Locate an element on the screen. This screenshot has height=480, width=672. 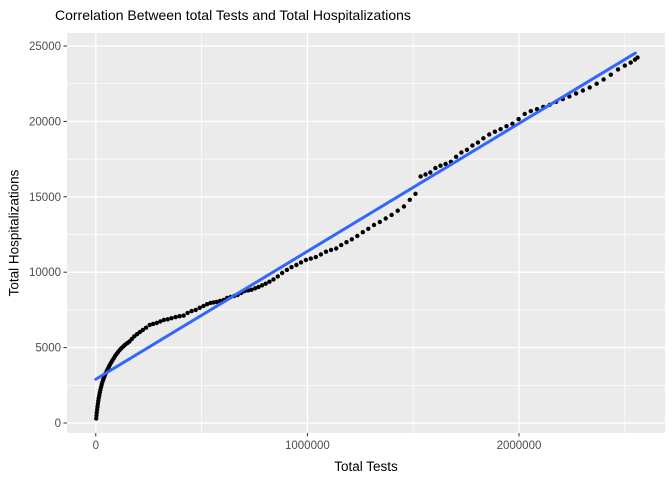
y-axis-title: Total Hospitalizations is located at coordinates (14, 233).